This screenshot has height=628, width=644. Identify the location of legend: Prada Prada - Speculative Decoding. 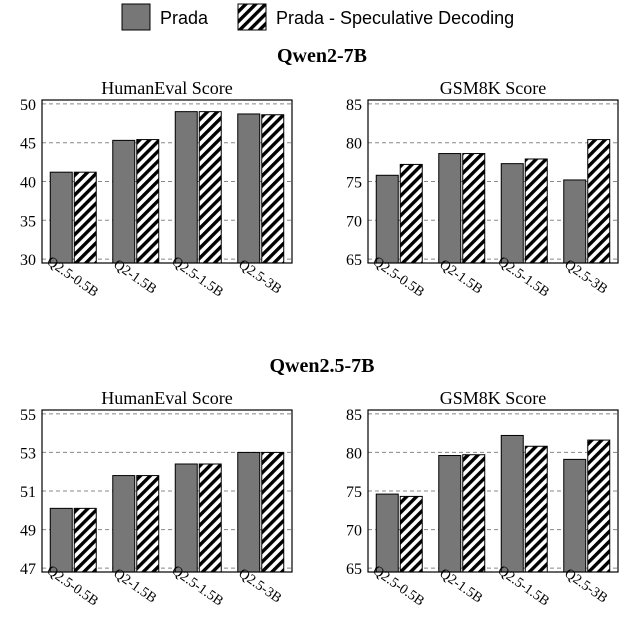
(317, 17).